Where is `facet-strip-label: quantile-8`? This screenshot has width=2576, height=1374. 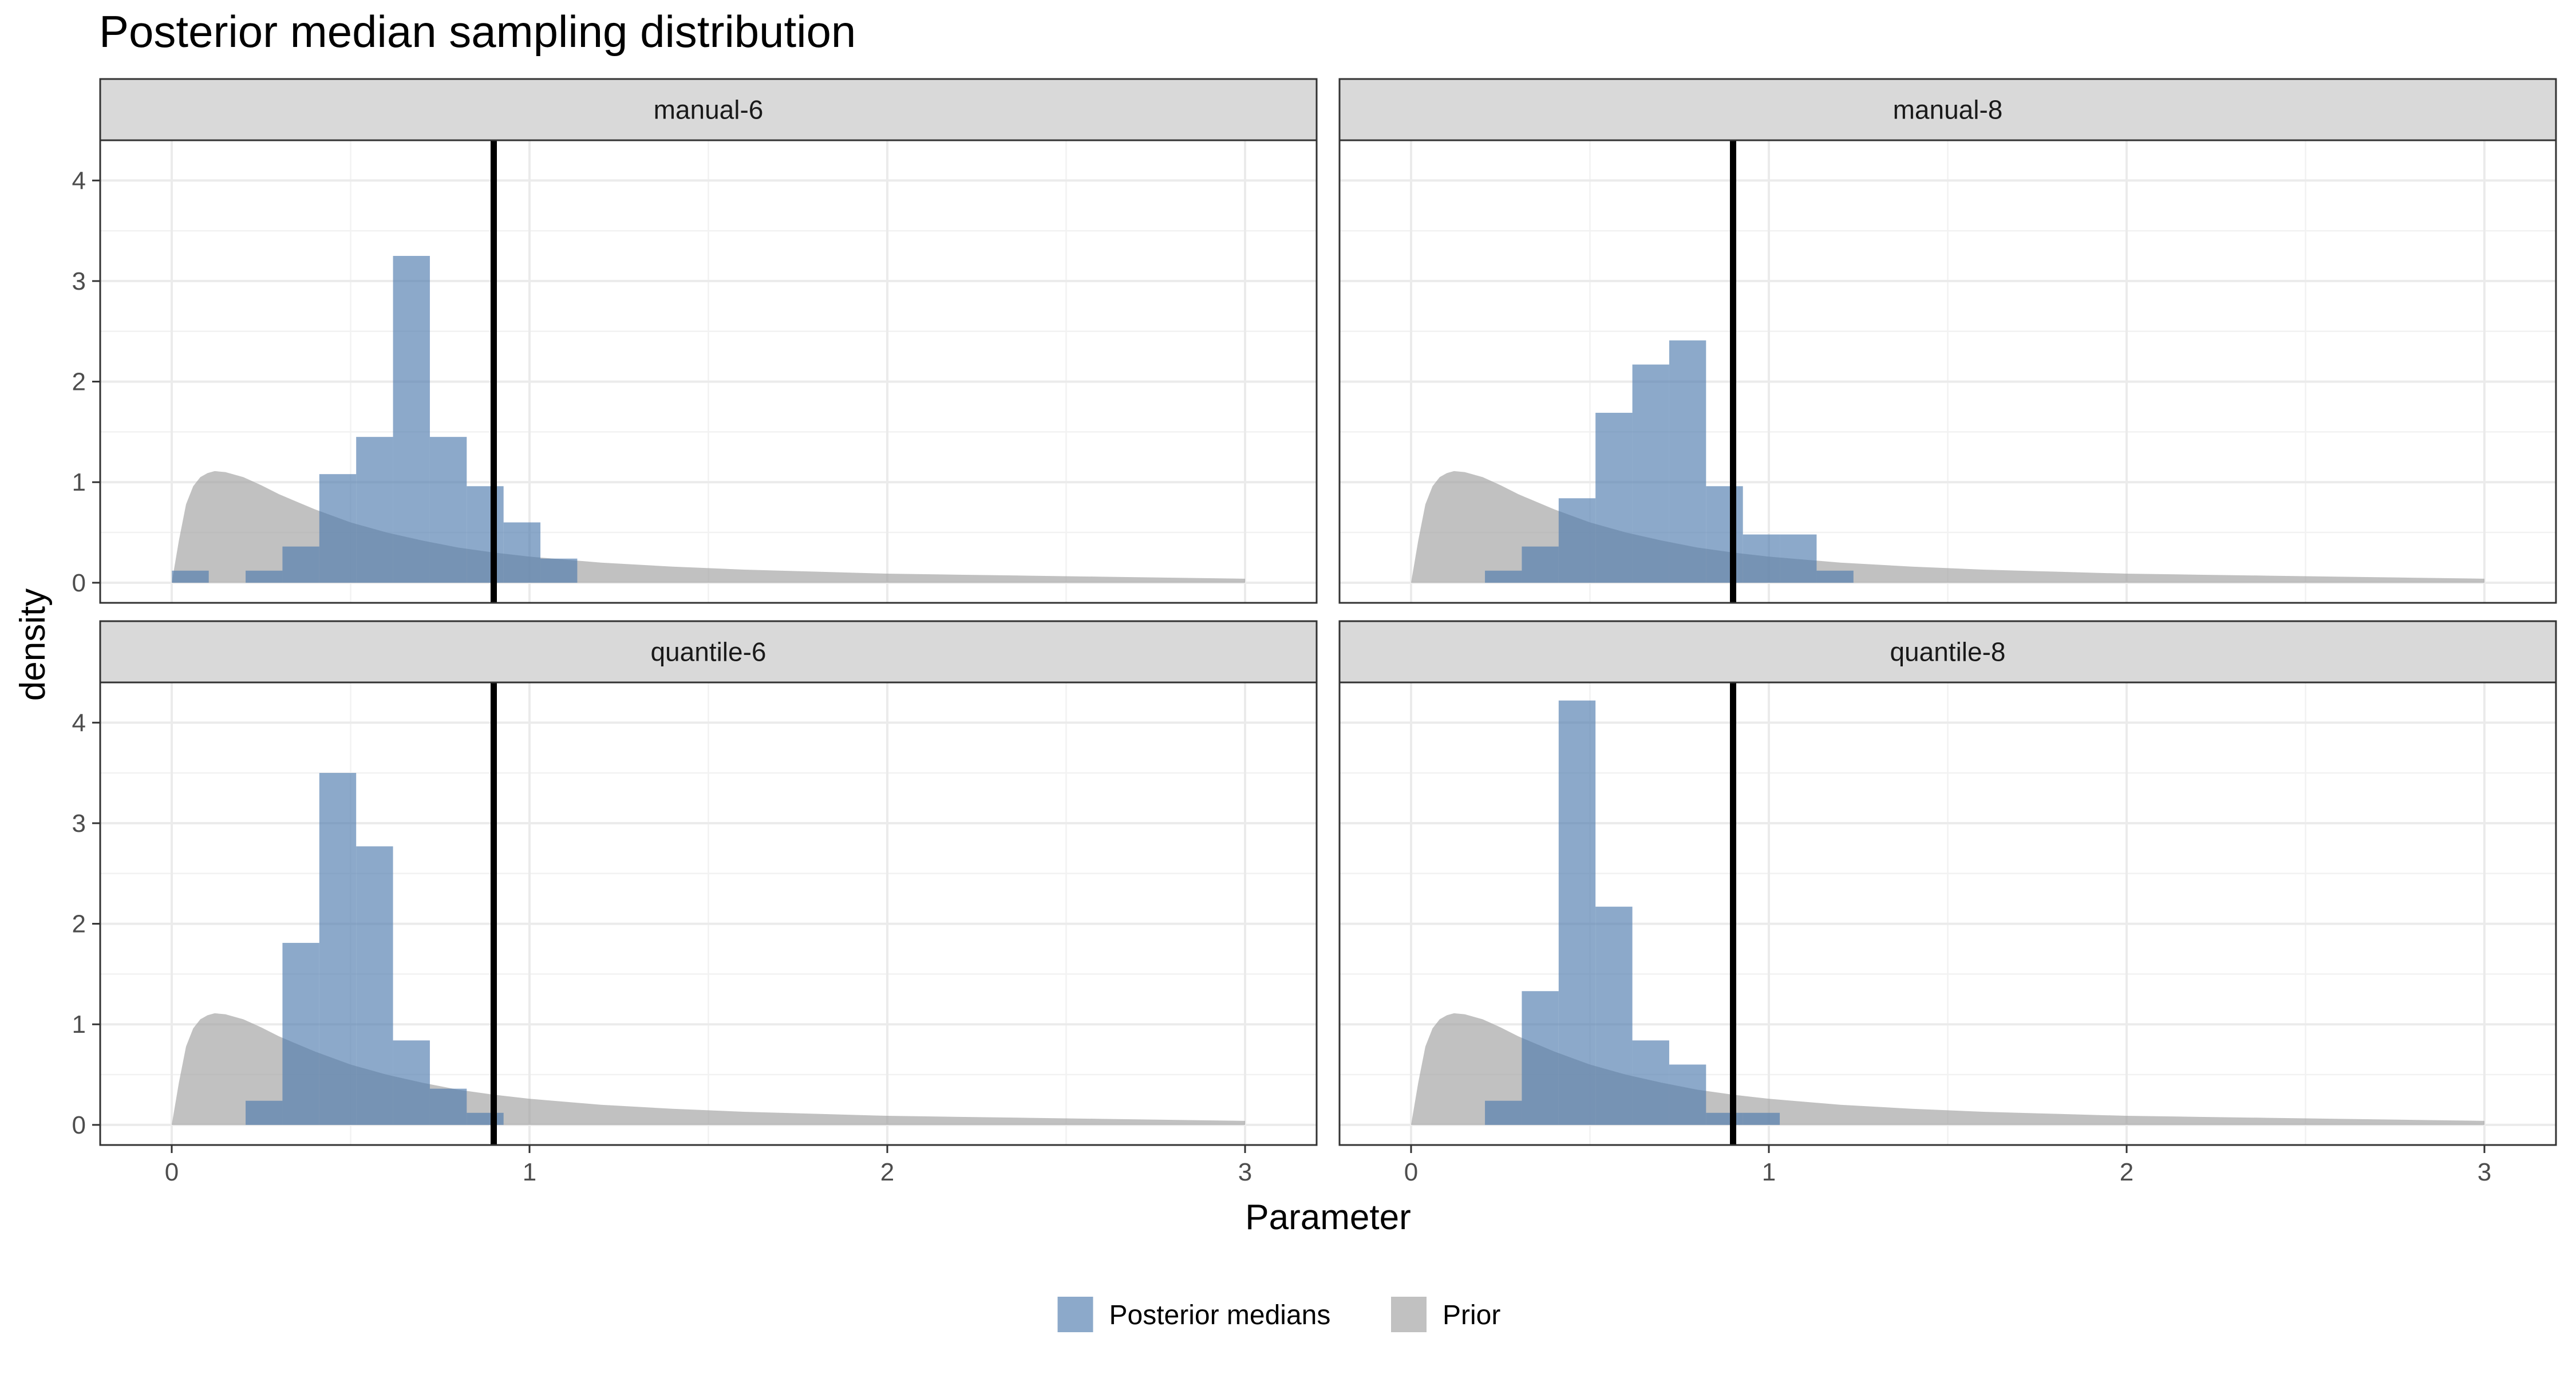 facet-strip-label: quantile-8 is located at coordinates (1947, 652).